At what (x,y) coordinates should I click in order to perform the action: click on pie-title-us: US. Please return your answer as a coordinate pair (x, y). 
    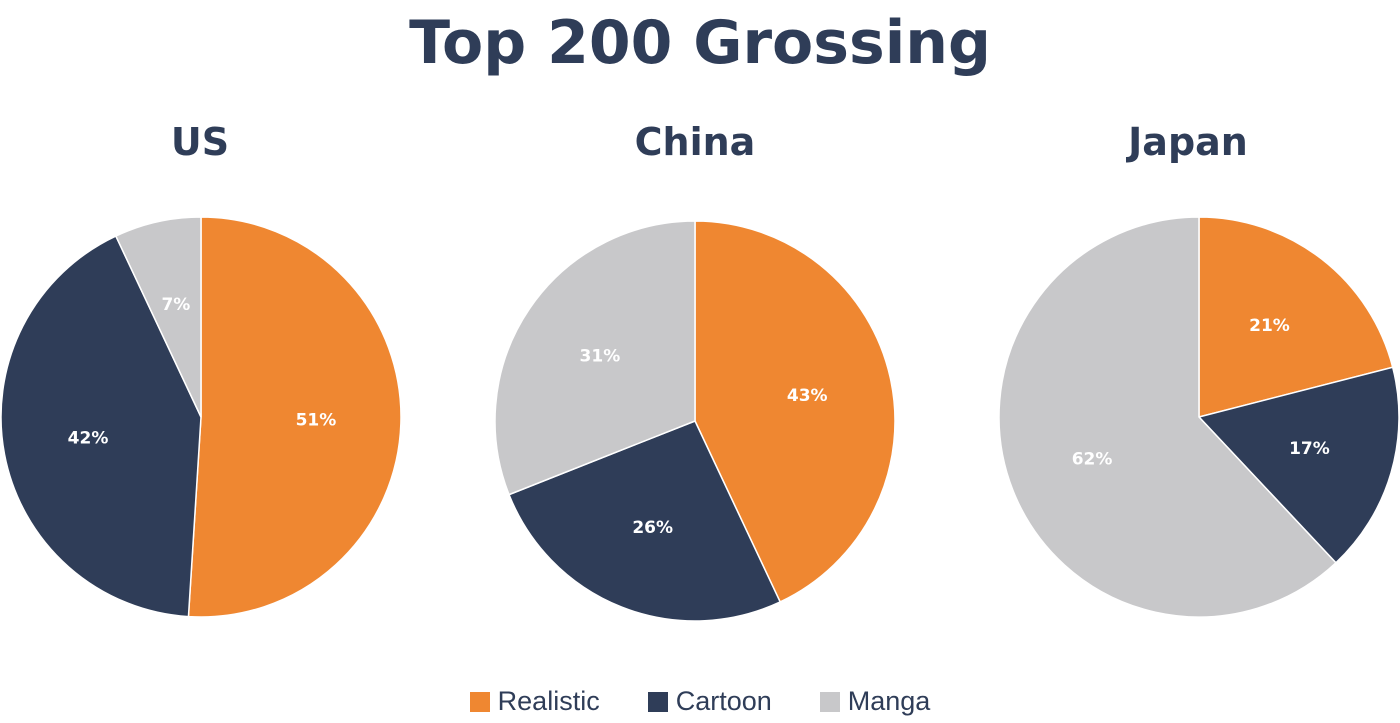
    Looking at the image, I should click on (200, 142).